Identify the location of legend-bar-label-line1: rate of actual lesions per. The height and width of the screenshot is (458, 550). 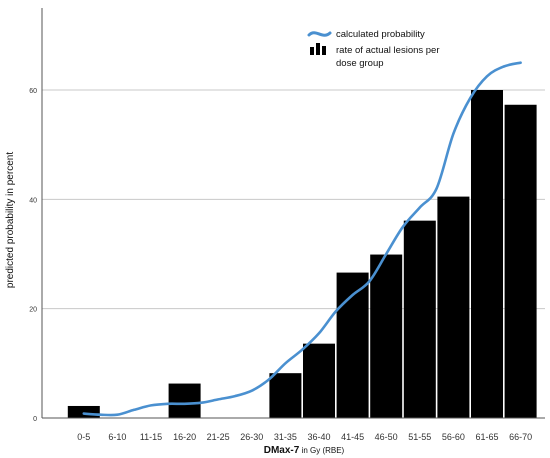
(388, 50).